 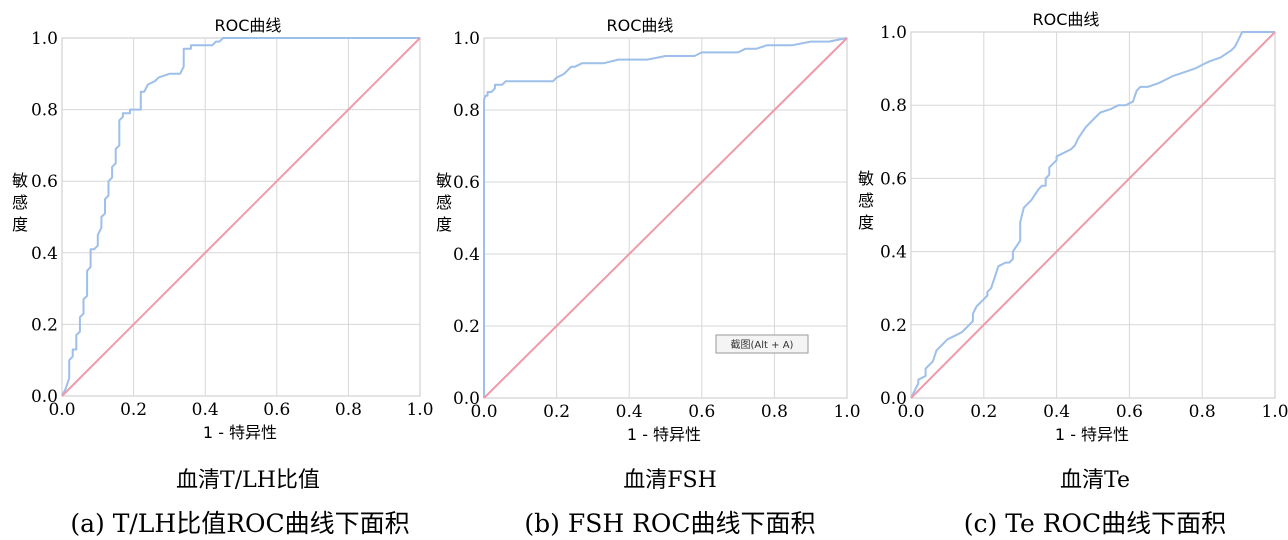 I want to click on chart-2-x-tick-label: 0.2, so click(x=556, y=412).